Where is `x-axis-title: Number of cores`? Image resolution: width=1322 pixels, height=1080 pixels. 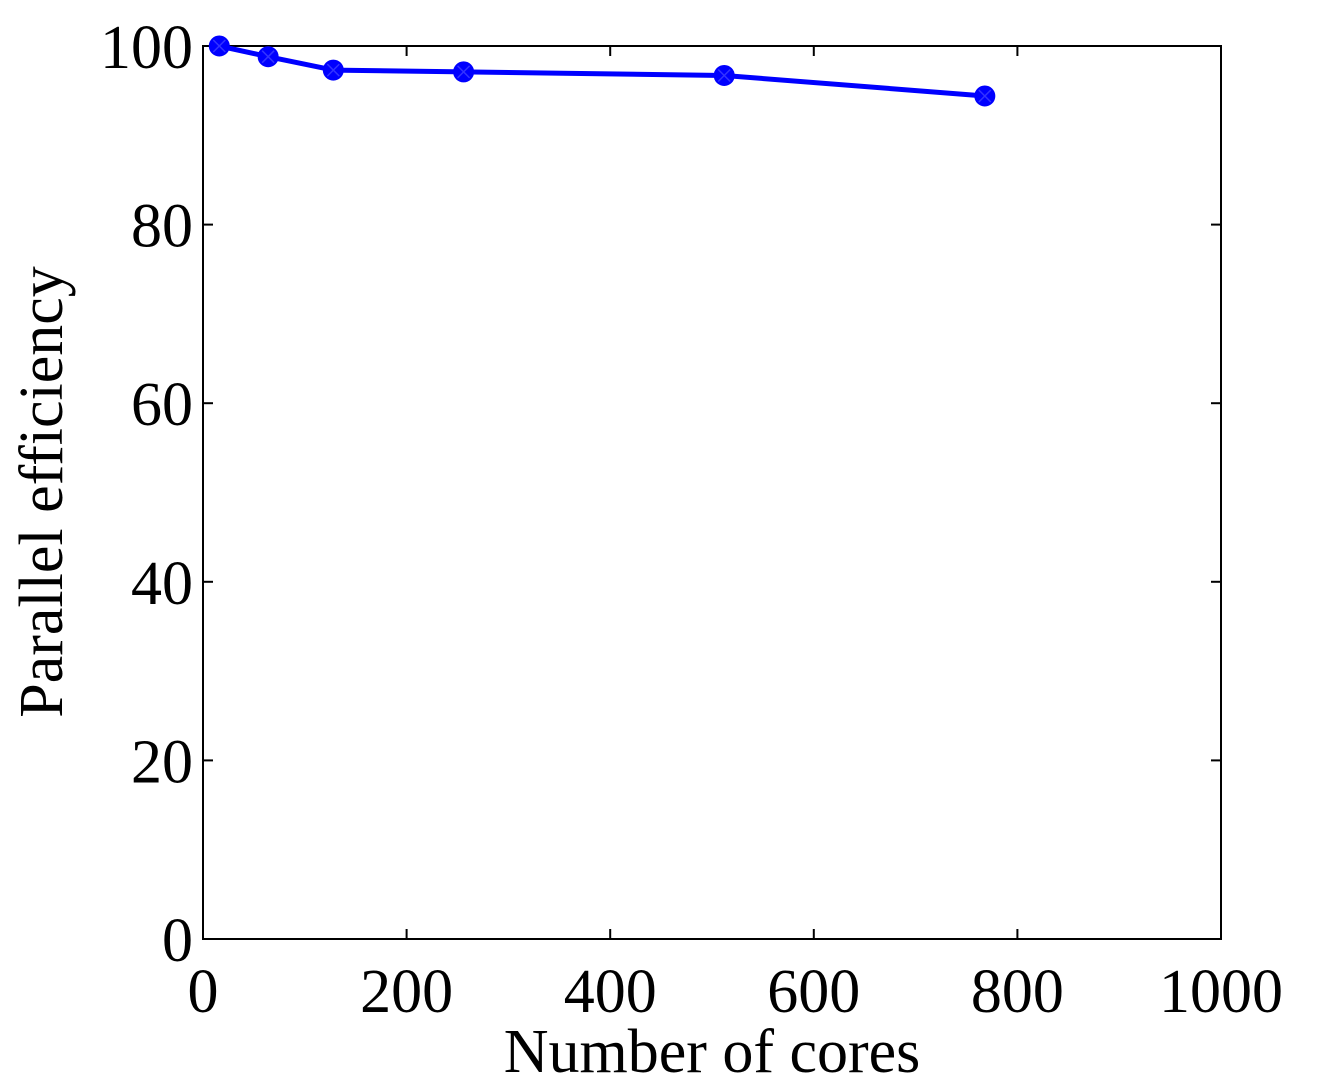
x-axis-title: Number of cores is located at coordinates (712, 1049).